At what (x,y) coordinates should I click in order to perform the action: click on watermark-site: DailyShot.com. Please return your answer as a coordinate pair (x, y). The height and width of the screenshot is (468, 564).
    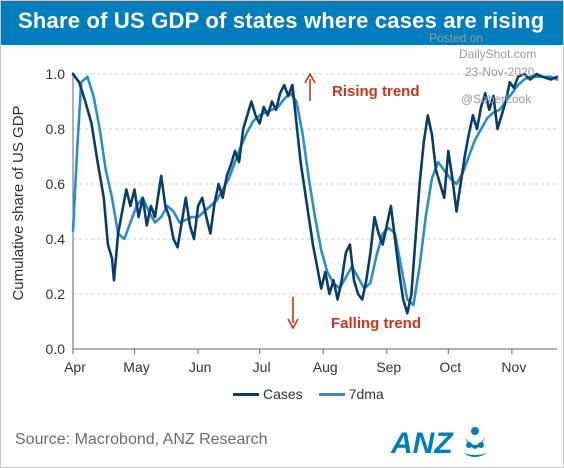
    Looking at the image, I should click on (498, 54).